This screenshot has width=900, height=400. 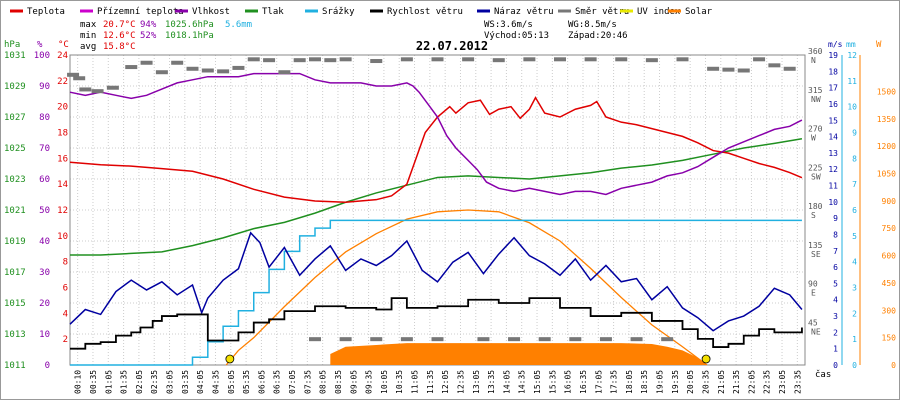 I want to click on wind-tick: 8, so click(x=835, y=234).